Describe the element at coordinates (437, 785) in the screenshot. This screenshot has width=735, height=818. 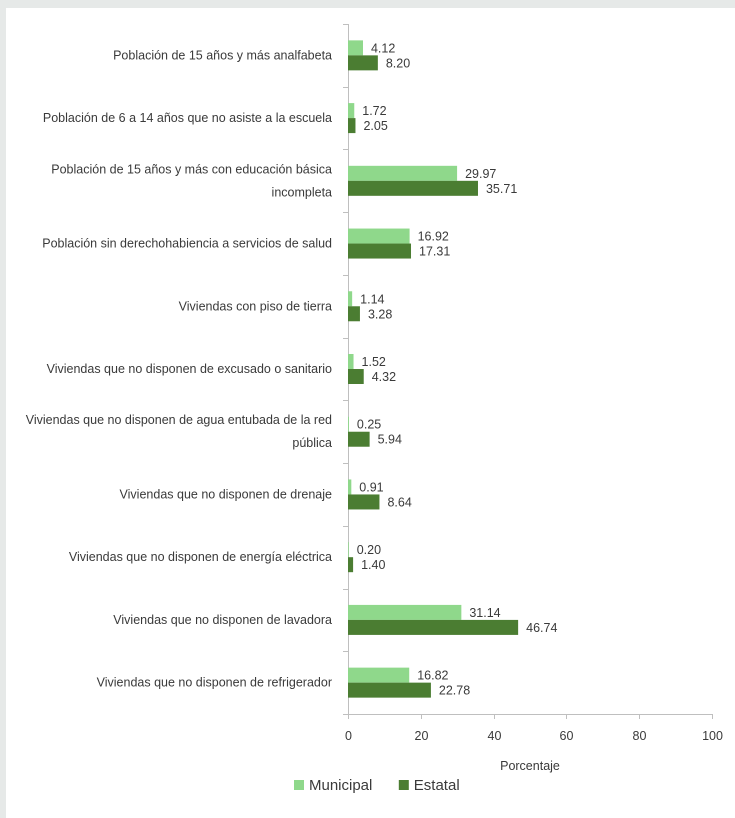
I see `legend-label-estatal: Estatal` at that location.